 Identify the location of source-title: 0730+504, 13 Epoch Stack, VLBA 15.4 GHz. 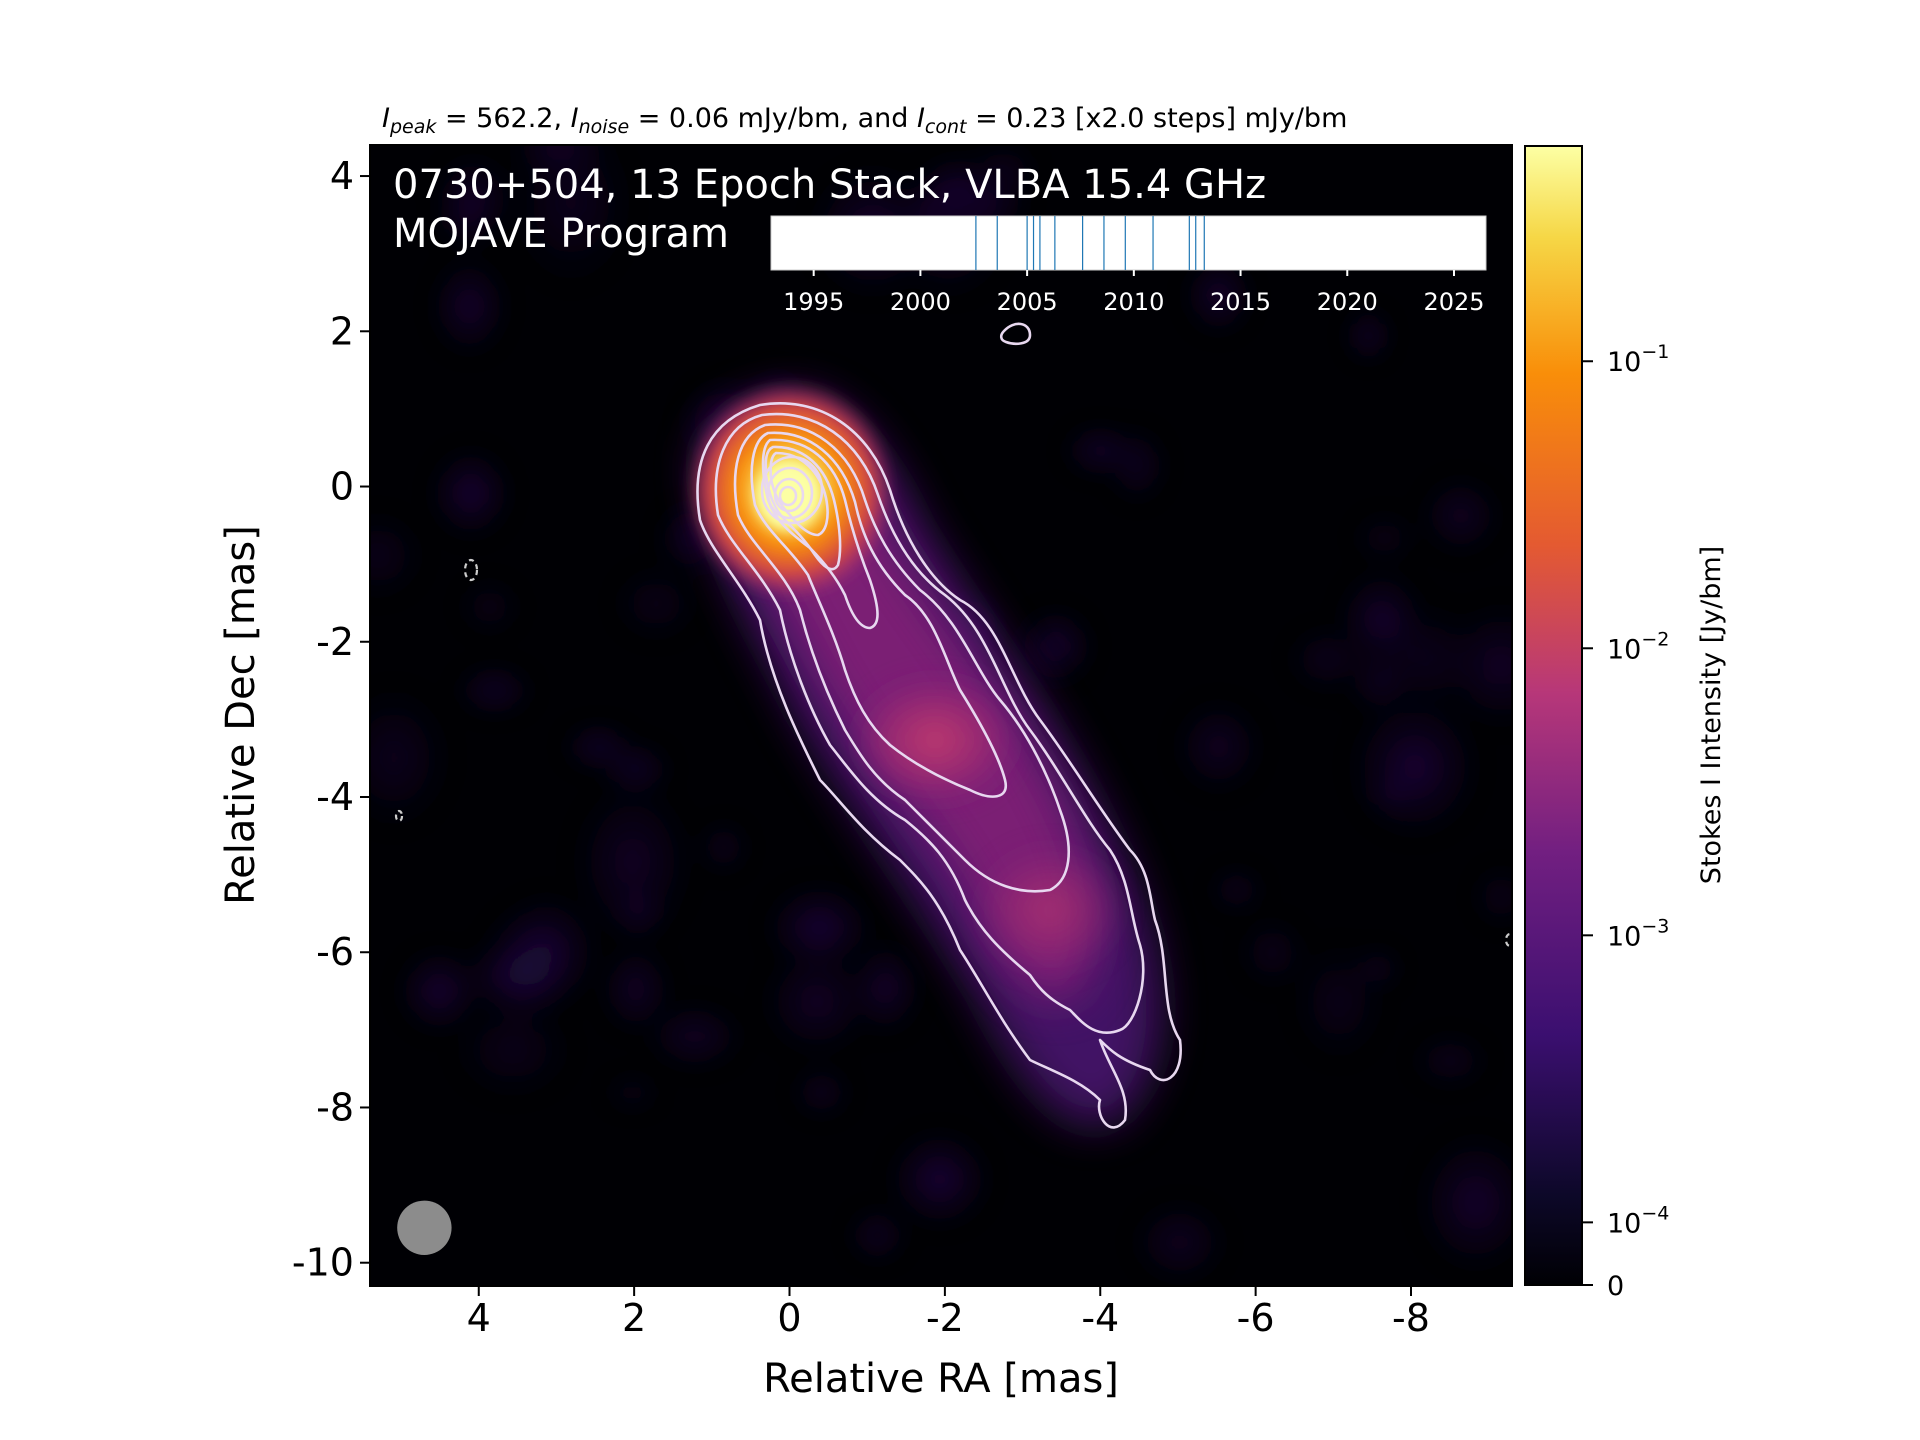
(829, 185).